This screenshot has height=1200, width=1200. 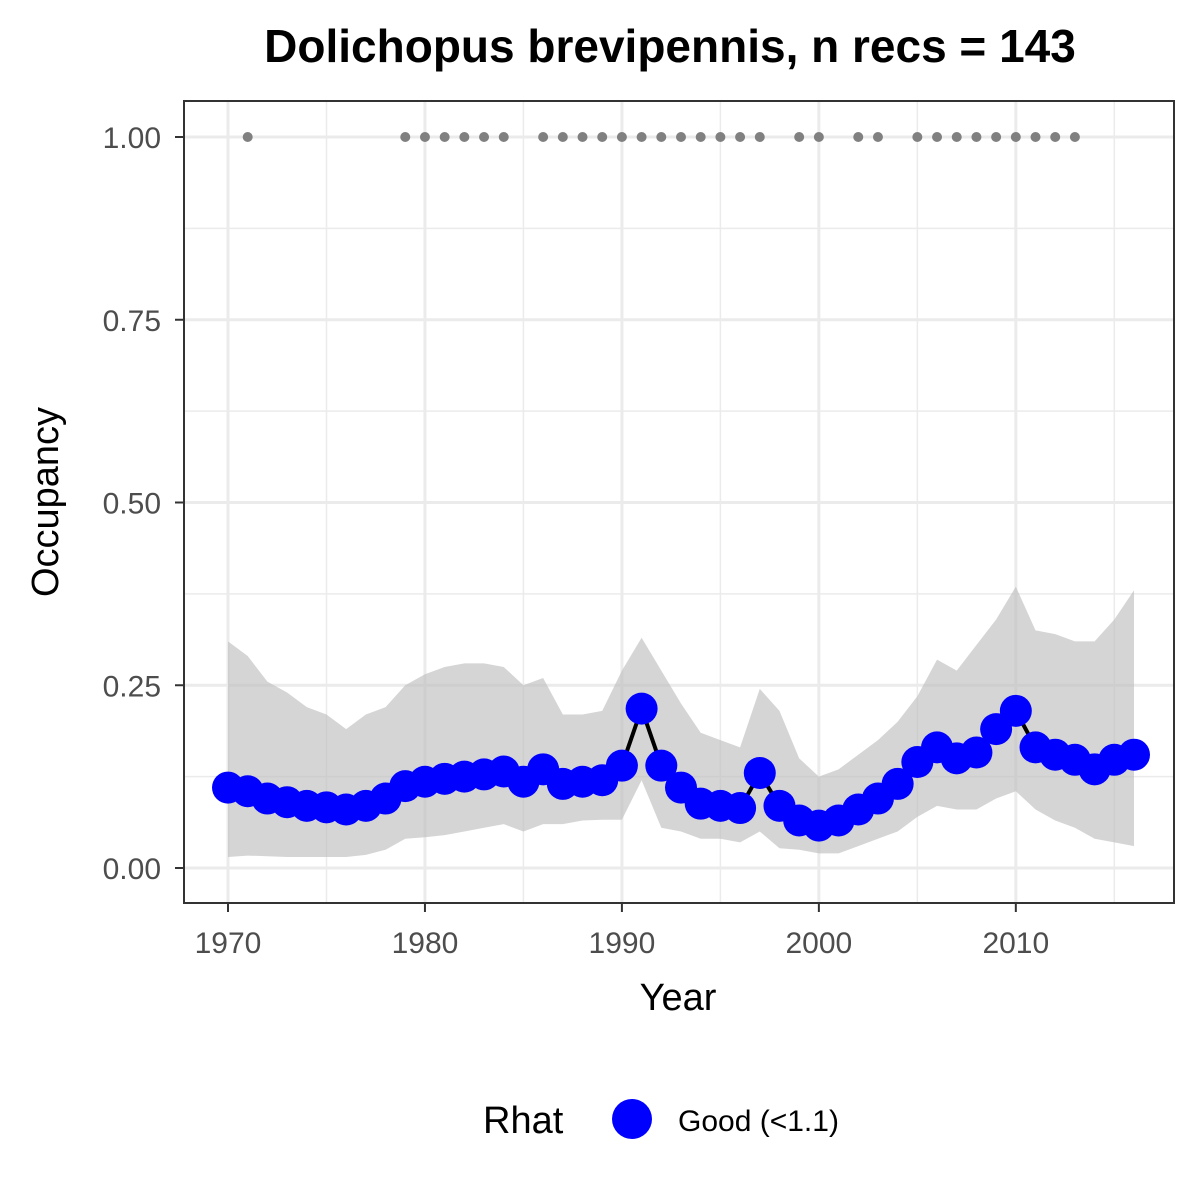 What do you see at coordinates (1015, 943) in the screenshot?
I see `x-tick-label: 2010` at bounding box center [1015, 943].